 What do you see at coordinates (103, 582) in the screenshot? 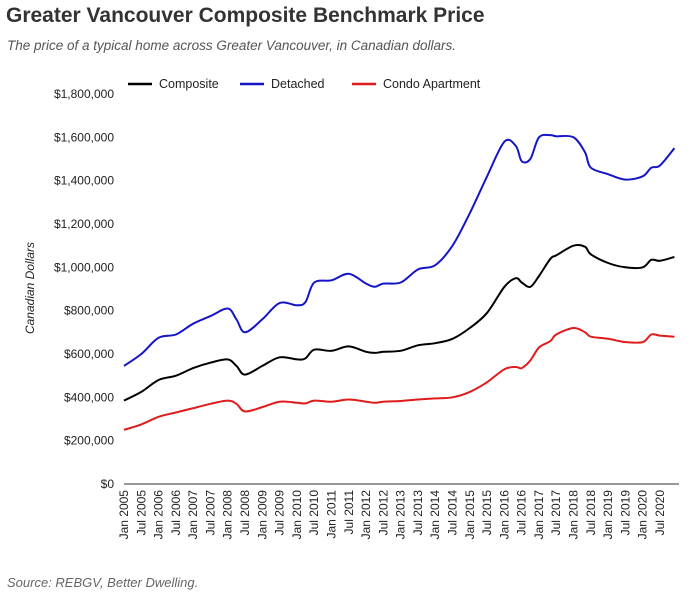
I see `source-note: Source: REBGV, Better Dwelling.` at bounding box center [103, 582].